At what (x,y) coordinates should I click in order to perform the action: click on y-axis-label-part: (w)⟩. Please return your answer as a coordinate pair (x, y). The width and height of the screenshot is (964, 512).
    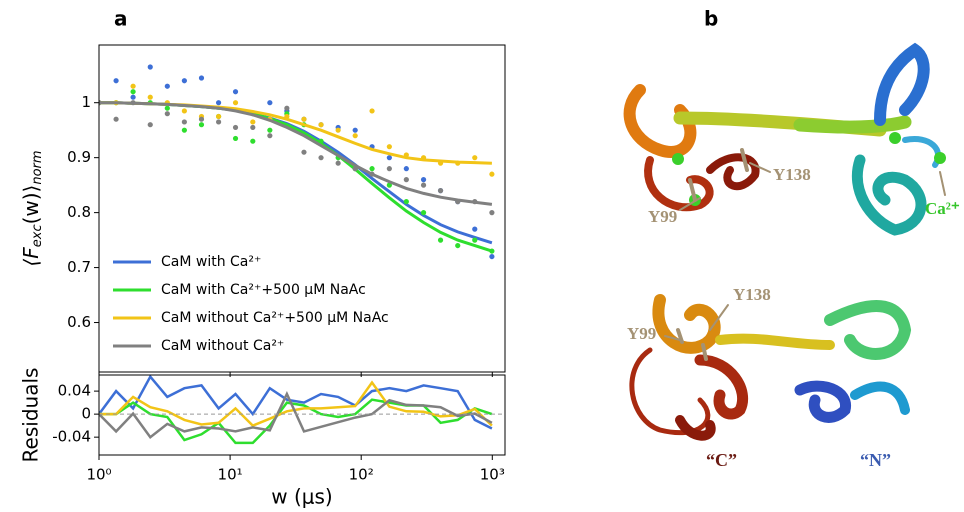
    Looking at the image, I should click on (31, 205).